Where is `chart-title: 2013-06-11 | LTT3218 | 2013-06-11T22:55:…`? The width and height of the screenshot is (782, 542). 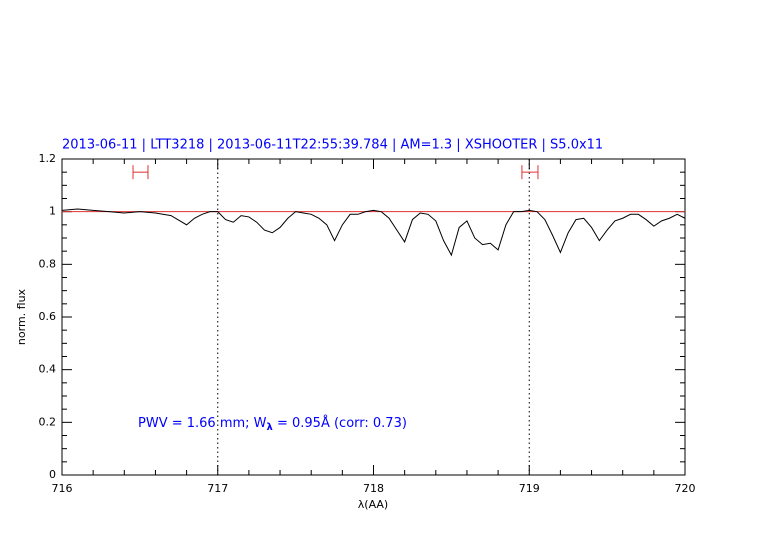 chart-title: 2013-06-11 | LTT3218 | 2013-06-11T22:55:… is located at coordinates (332, 145).